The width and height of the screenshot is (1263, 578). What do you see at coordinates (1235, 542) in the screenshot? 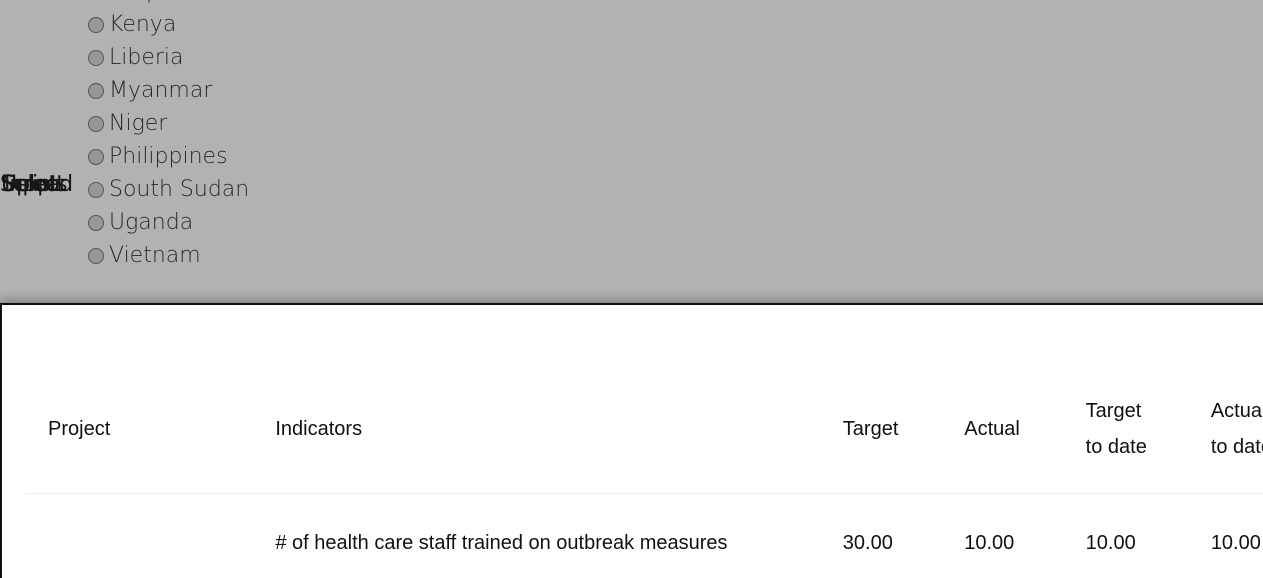
I see `cell-actual-to-date: 10.00` at bounding box center [1235, 542].